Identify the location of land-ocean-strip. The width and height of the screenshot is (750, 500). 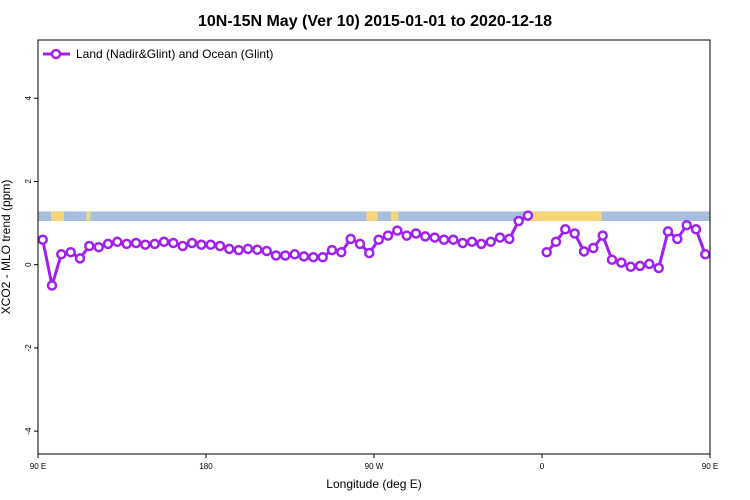
(374, 216).